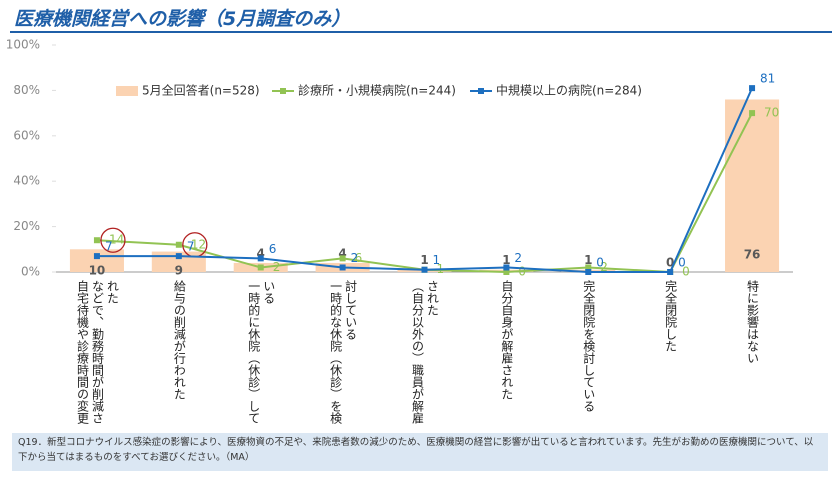 Image resolution: width=840 pixels, height=478 pixels. I want to click on title: 医療機関経営への影響（5月調査のみ）, so click(182, 19).